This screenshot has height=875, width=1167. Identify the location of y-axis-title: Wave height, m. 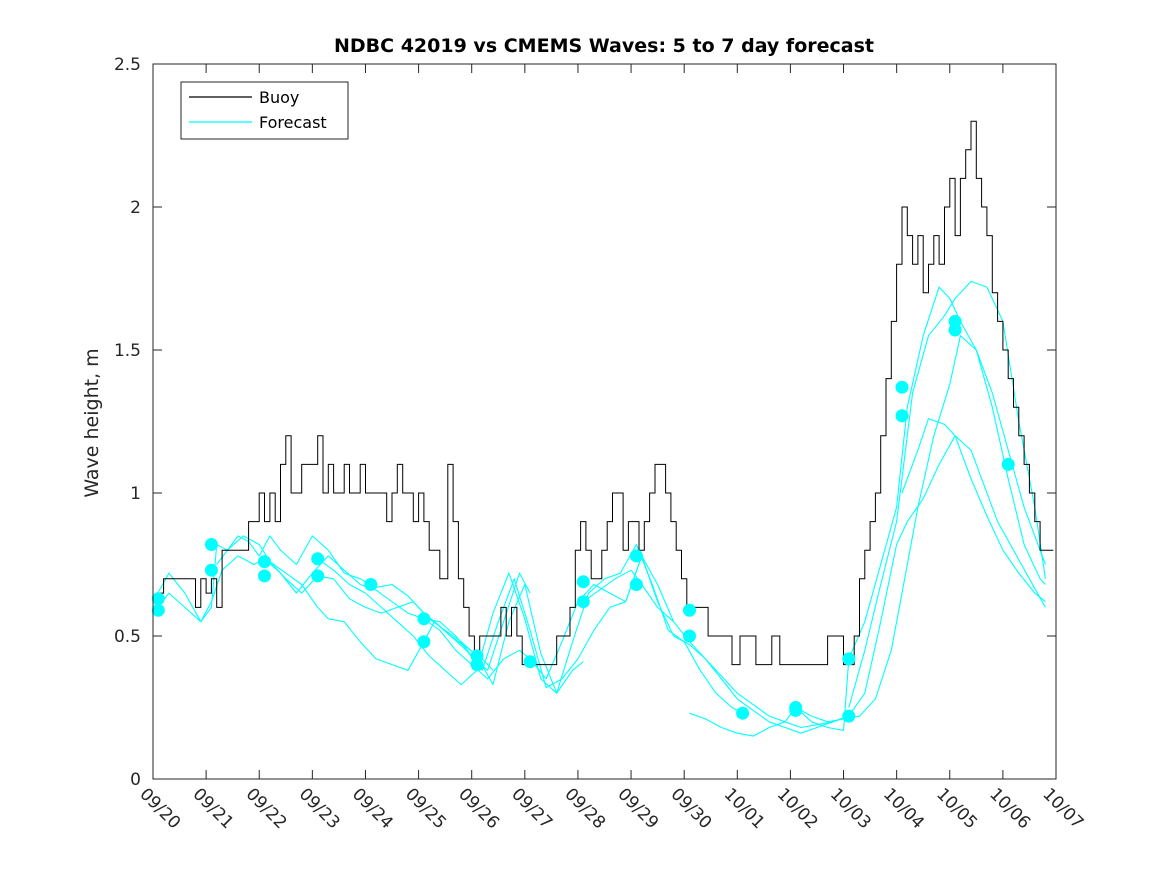
(92, 422).